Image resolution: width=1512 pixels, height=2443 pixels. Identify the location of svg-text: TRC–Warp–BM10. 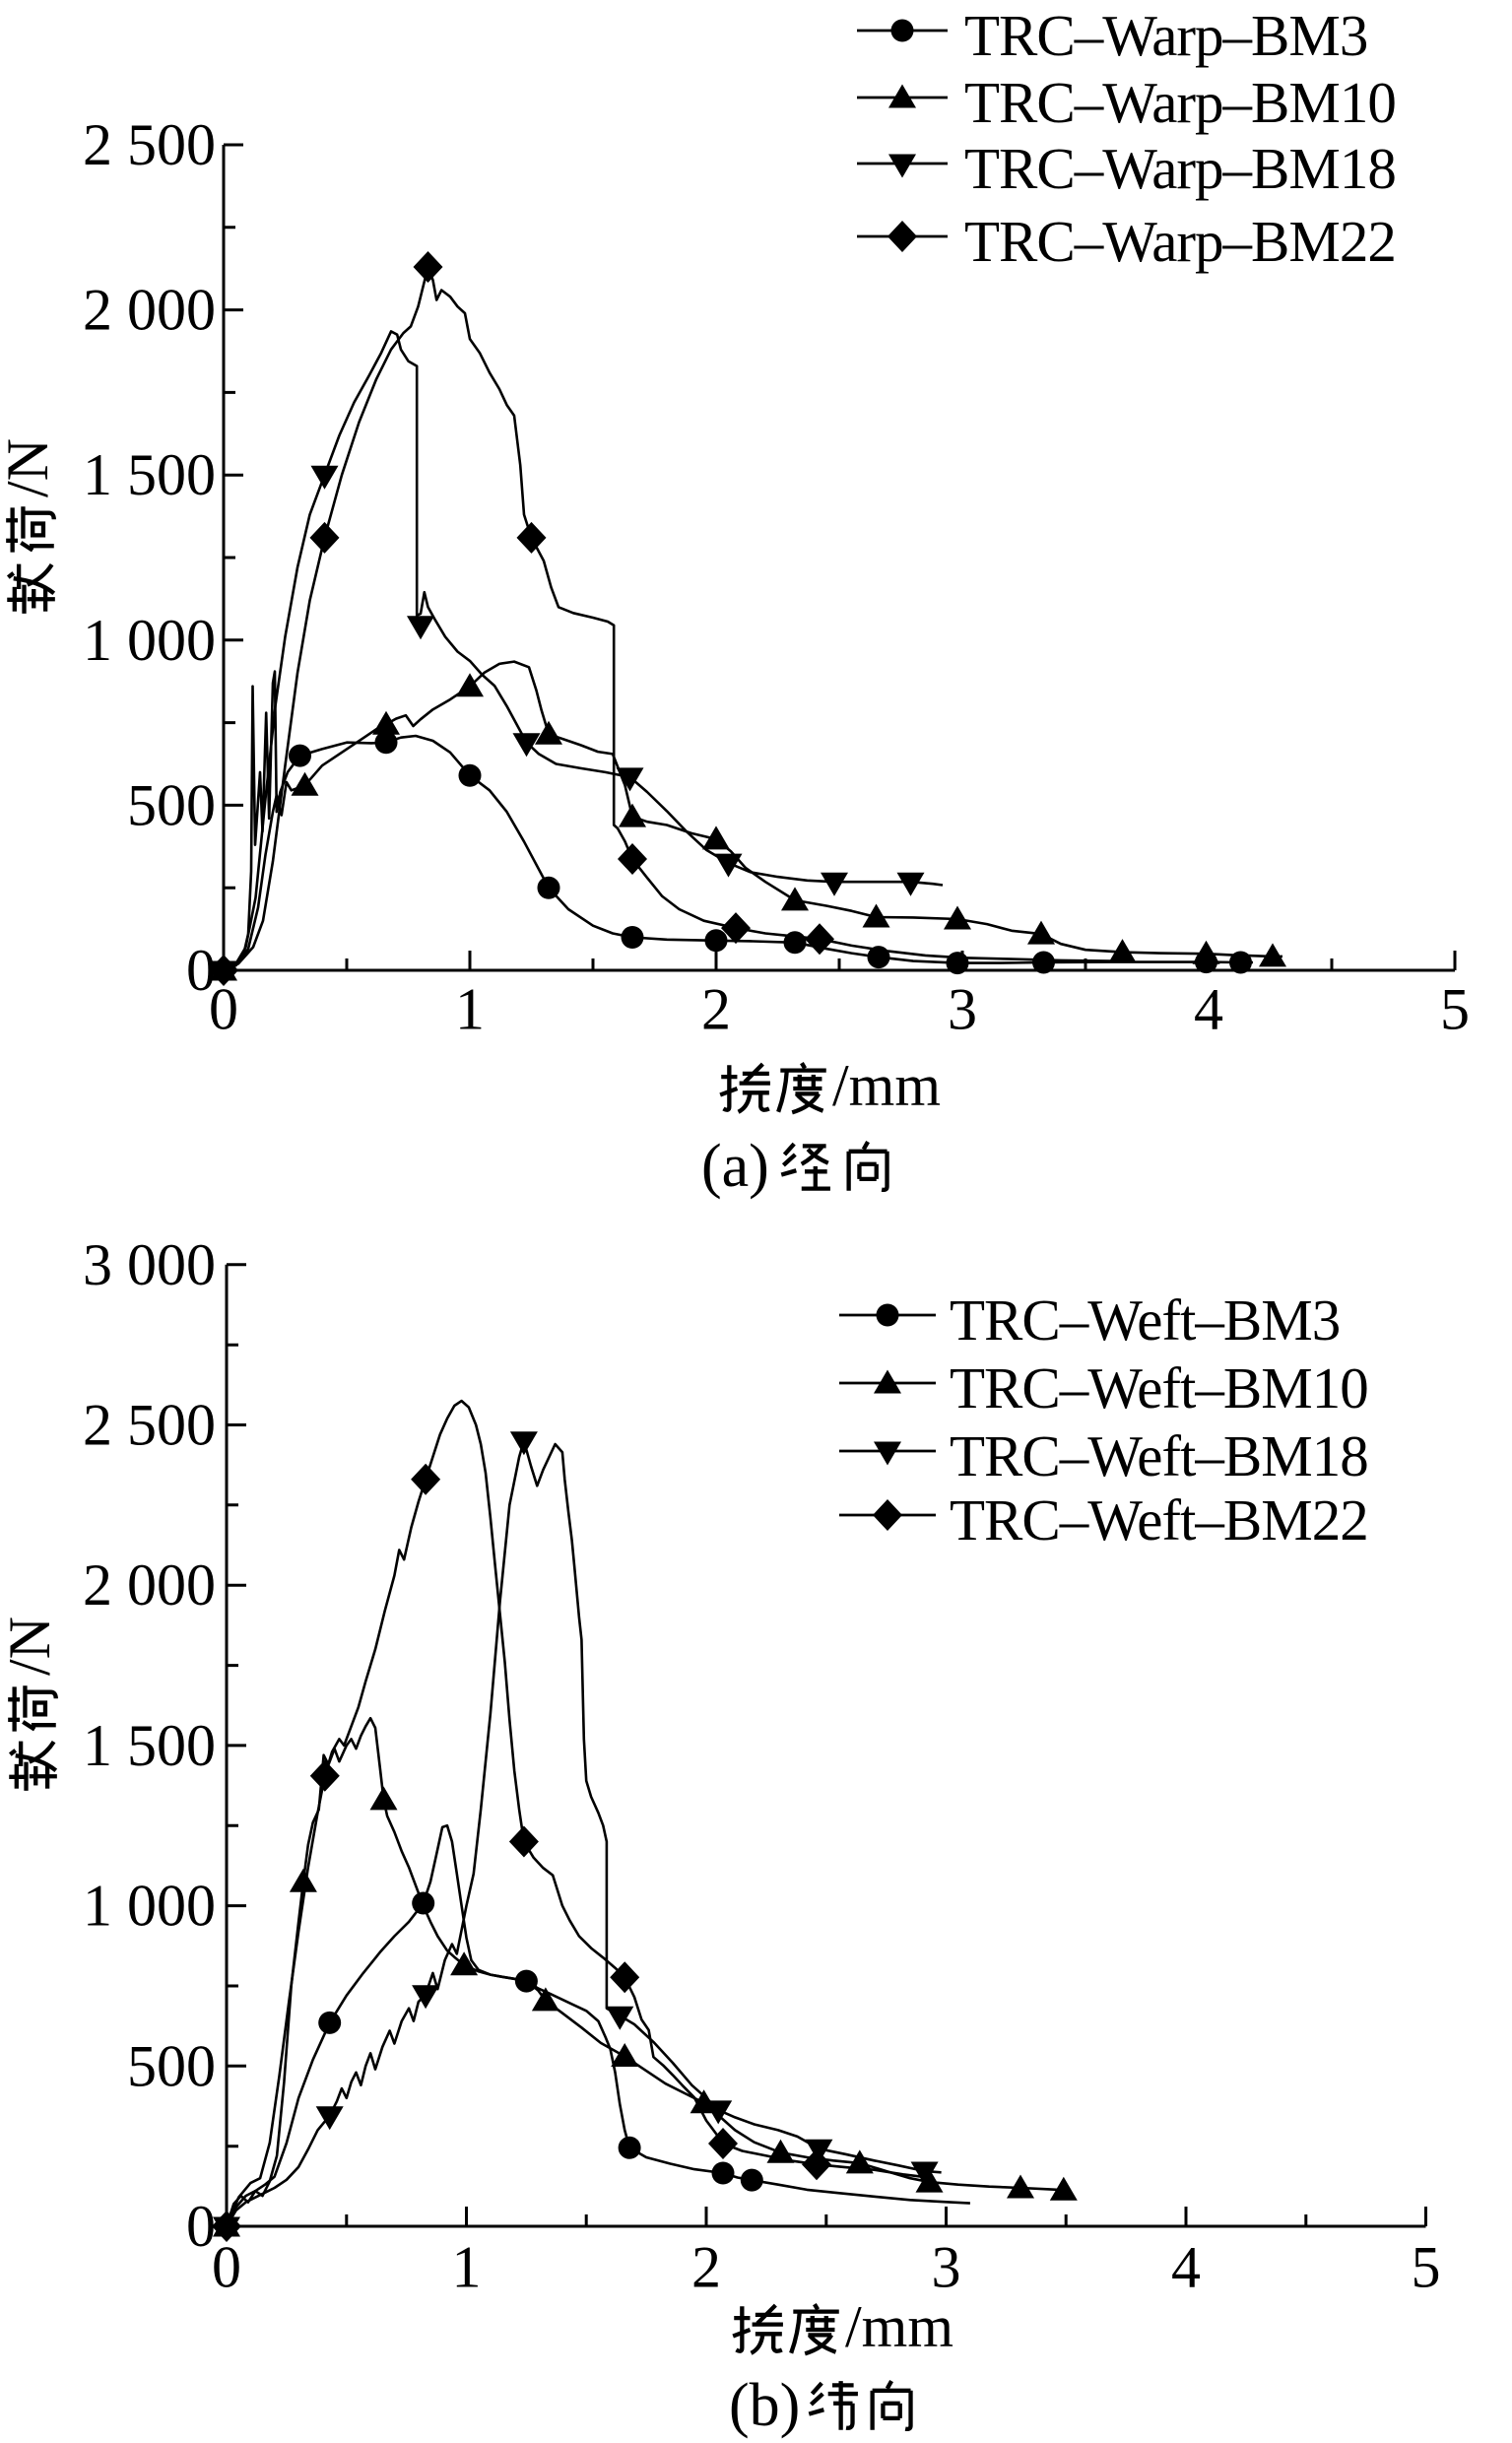
(1180, 102).